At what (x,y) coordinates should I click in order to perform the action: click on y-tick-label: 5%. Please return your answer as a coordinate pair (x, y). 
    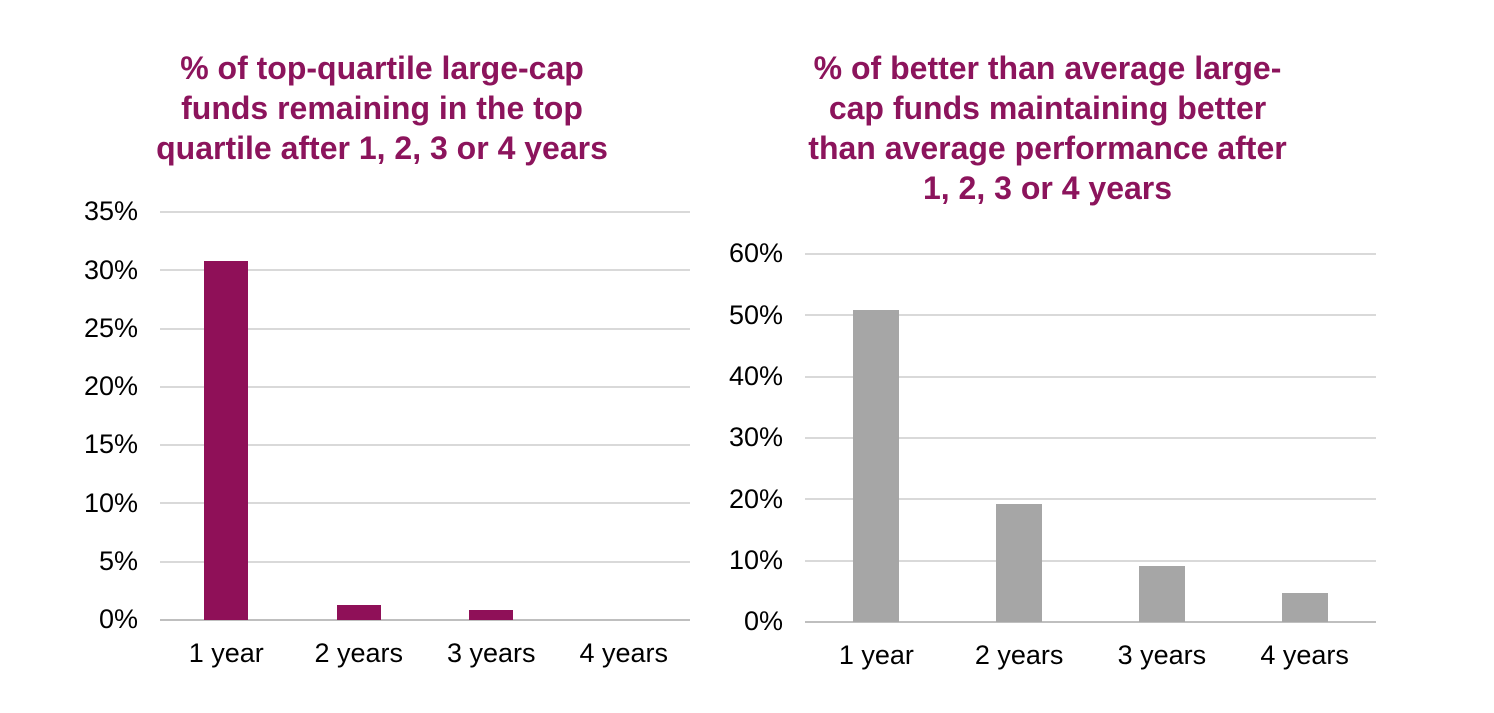
    Looking at the image, I should click on (118, 560).